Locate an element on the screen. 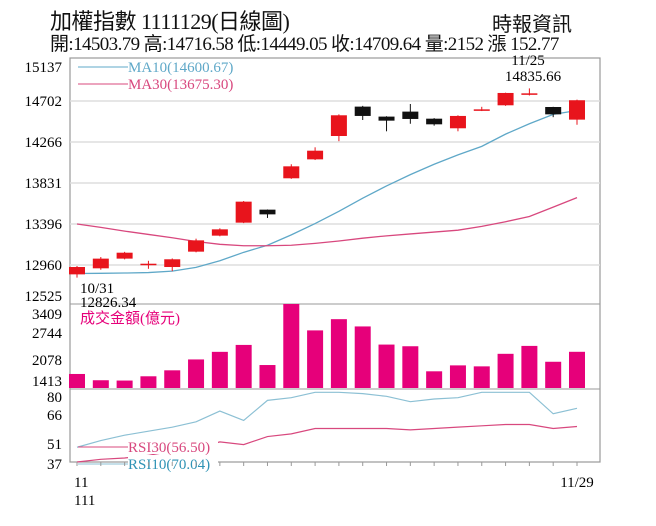 This screenshot has width=656, height=526. ma30-legend: MA30(13675.30) is located at coordinates (180, 85).